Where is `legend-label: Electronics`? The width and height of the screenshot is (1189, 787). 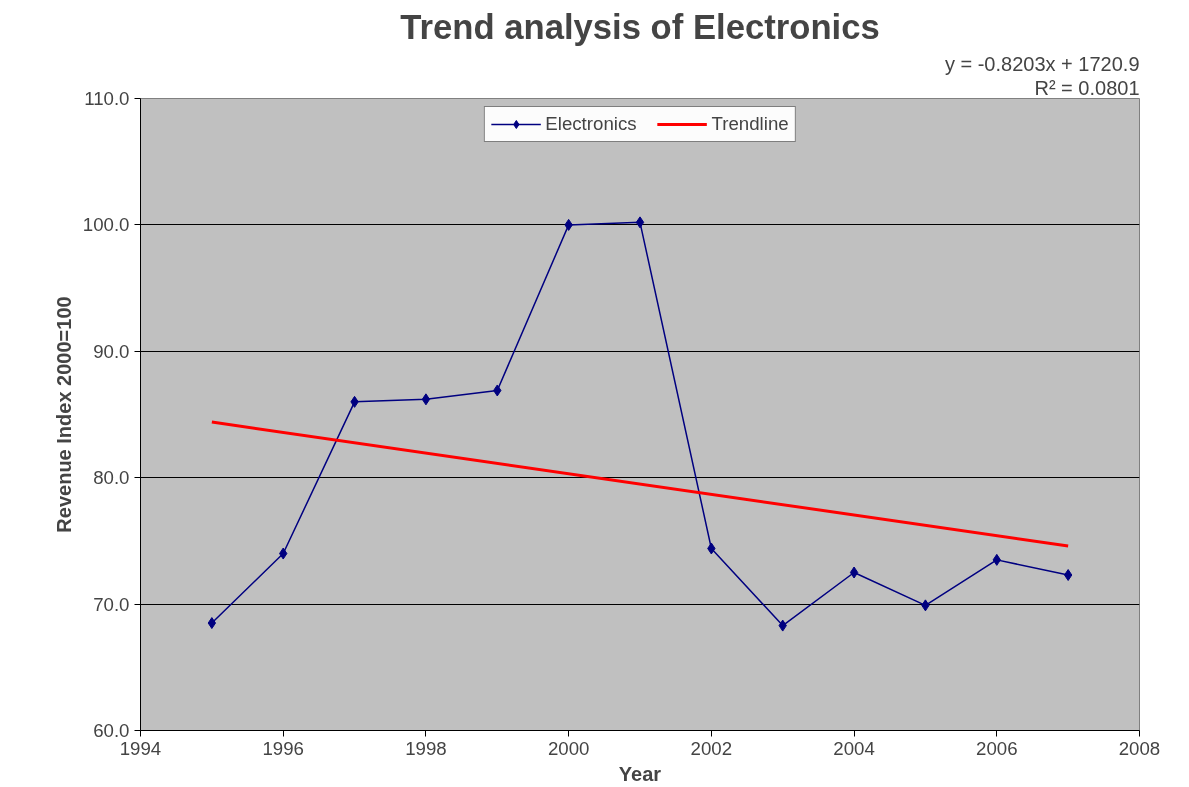
legend-label: Electronics is located at coordinates (591, 124).